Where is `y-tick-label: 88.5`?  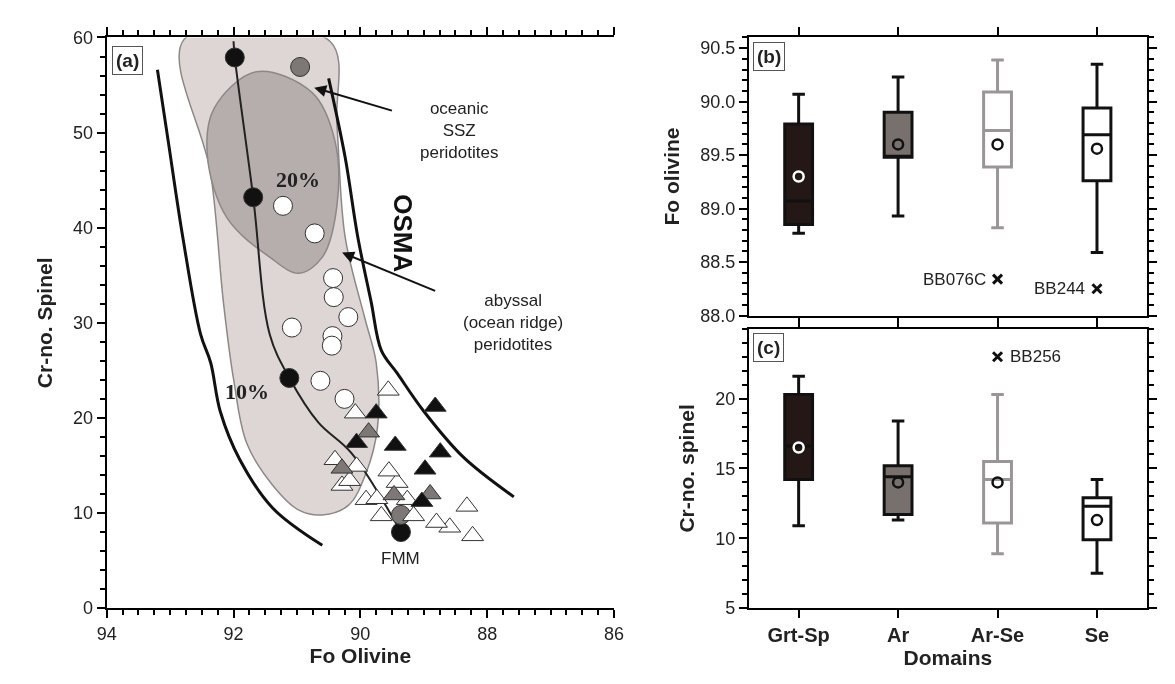
y-tick-label: 88.5 is located at coordinates (718, 262).